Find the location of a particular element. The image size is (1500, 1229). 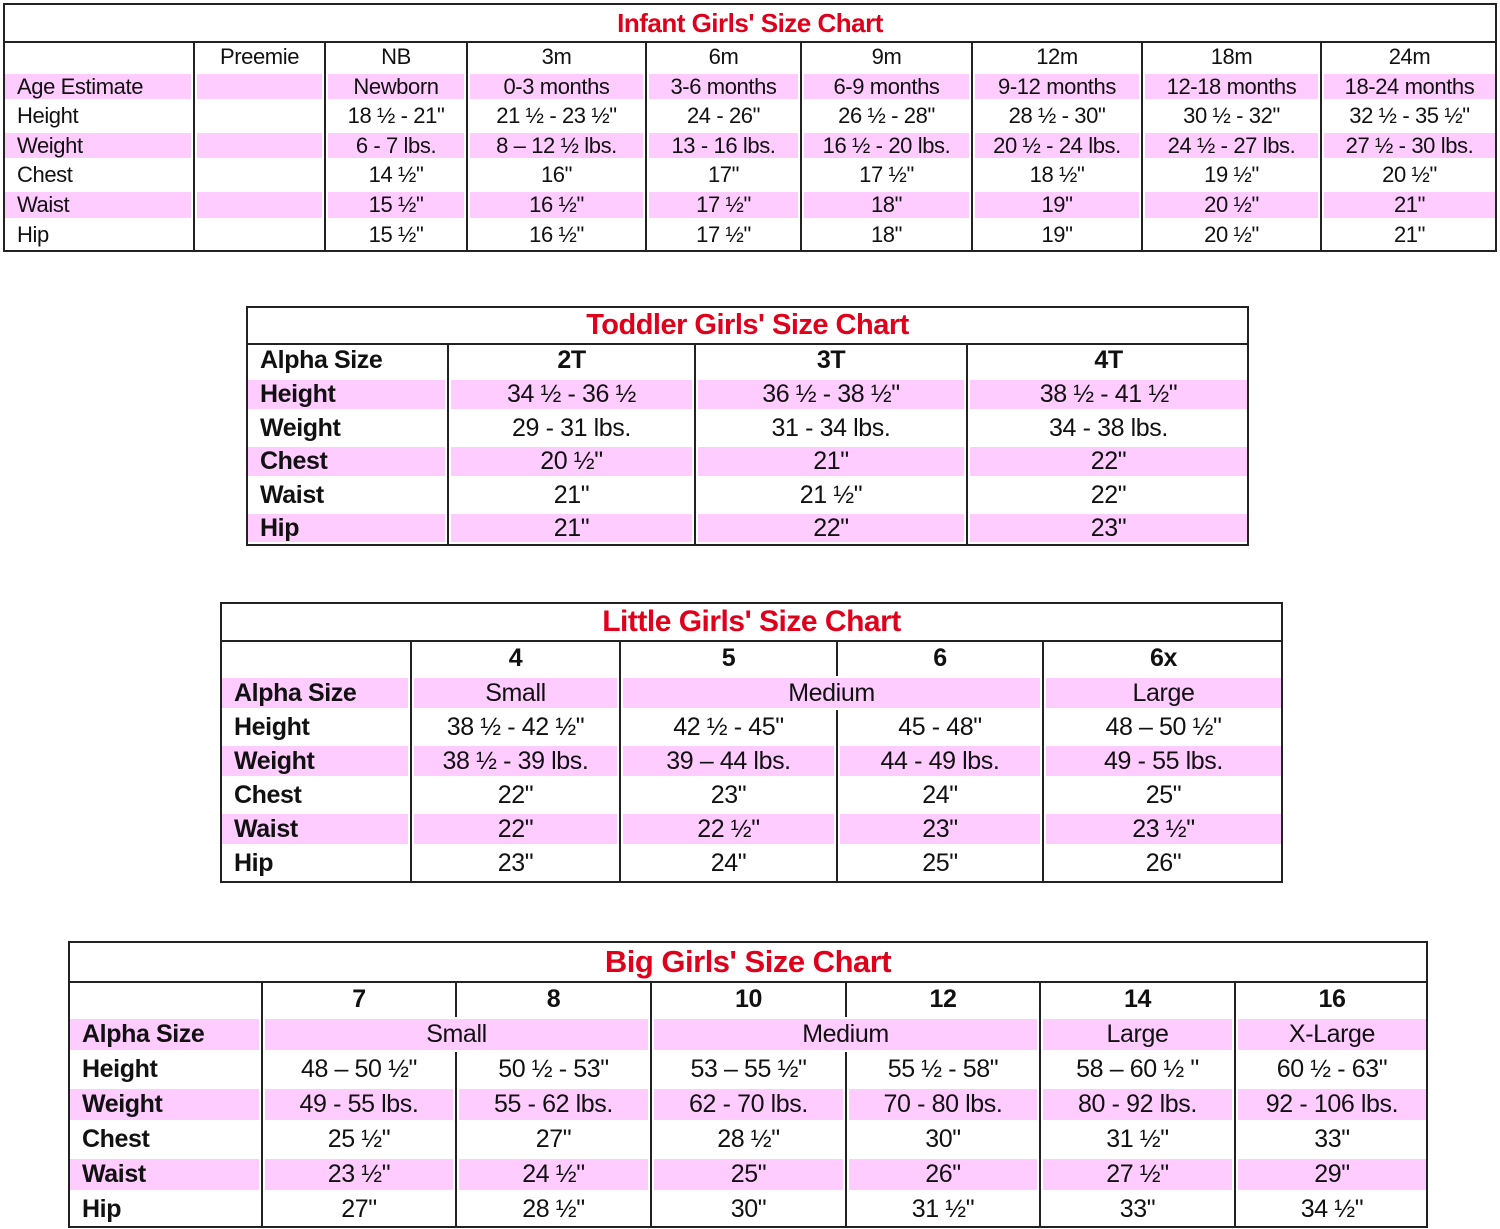

table-cell: 26 ½ - 28" is located at coordinates (885, 116).